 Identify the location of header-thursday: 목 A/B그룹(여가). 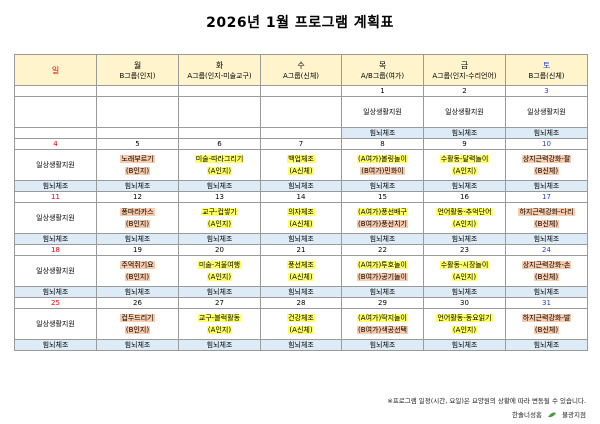
(382, 70).